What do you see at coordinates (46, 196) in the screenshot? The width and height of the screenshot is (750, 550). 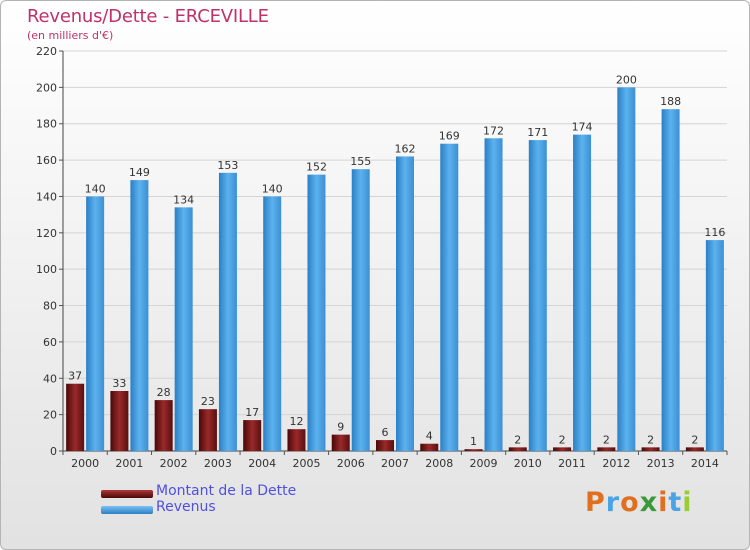 I see `y-tick-label: 140` at bounding box center [46, 196].